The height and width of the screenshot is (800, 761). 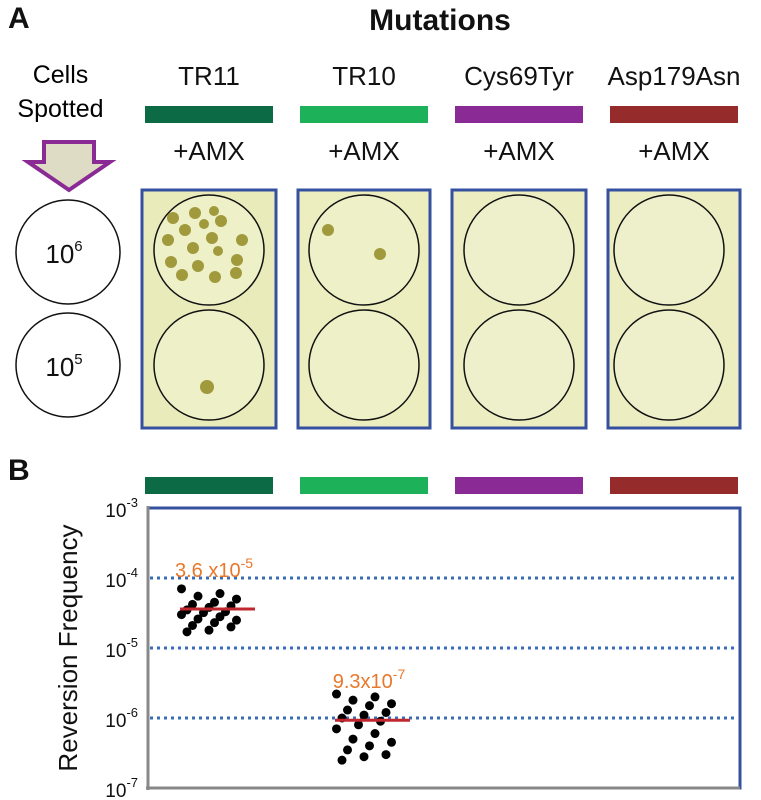 What do you see at coordinates (674, 76) in the screenshot?
I see `mutation-label: Asp179Asn` at bounding box center [674, 76].